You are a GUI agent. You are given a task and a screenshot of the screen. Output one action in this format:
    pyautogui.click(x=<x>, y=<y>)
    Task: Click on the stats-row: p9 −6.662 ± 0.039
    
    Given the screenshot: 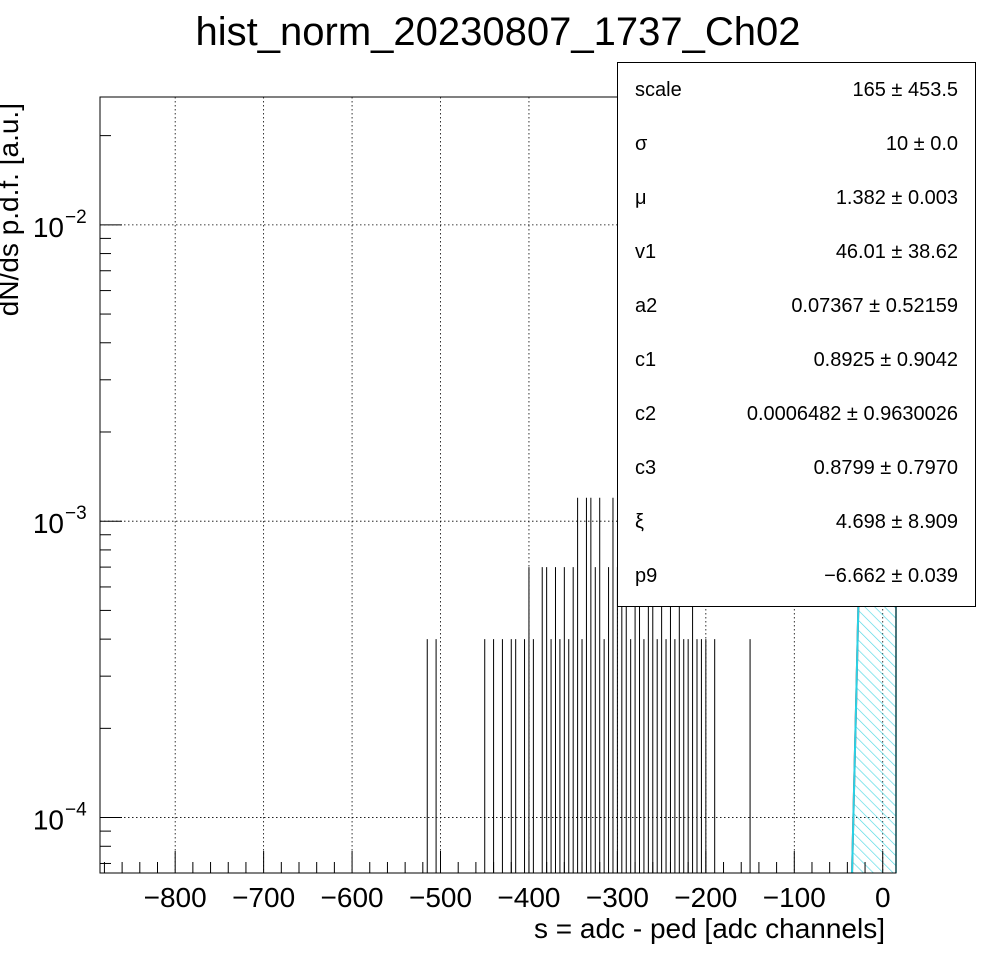 What is the action you would take?
    pyautogui.click(x=796, y=576)
    